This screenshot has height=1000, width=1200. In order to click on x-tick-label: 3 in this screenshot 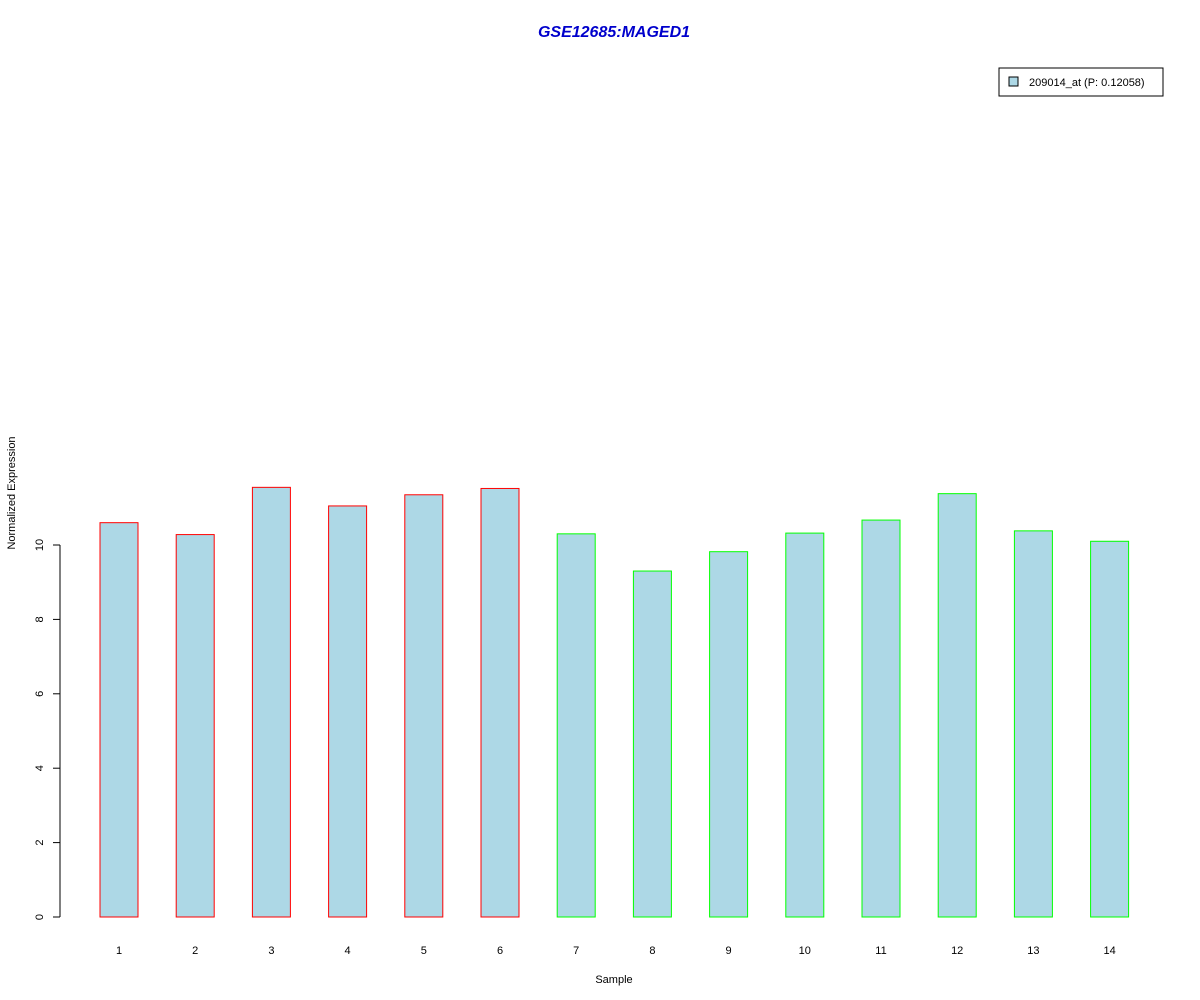, I will do `click(271, 951)`.